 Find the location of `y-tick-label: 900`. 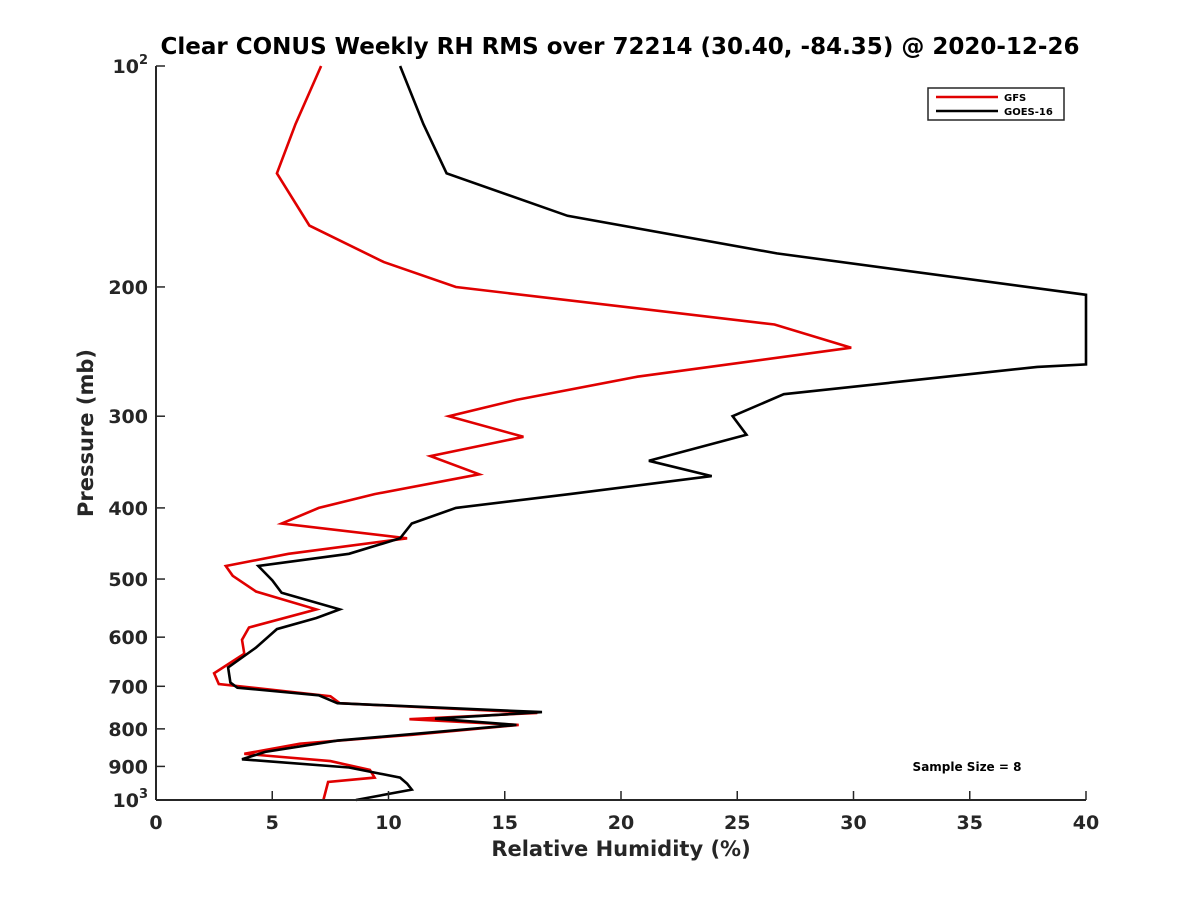

y-tick-label: 900 is located at coordinates (128, 767).